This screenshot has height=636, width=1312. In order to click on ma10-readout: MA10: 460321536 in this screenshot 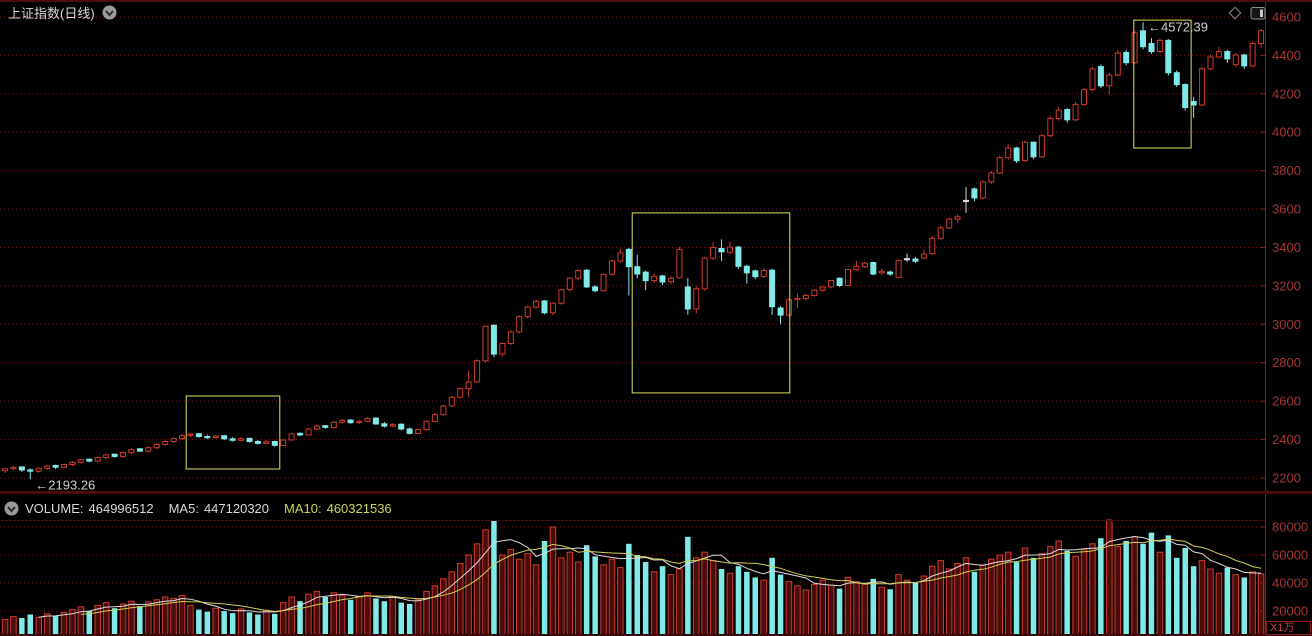, I will do `click(338, 508)`.